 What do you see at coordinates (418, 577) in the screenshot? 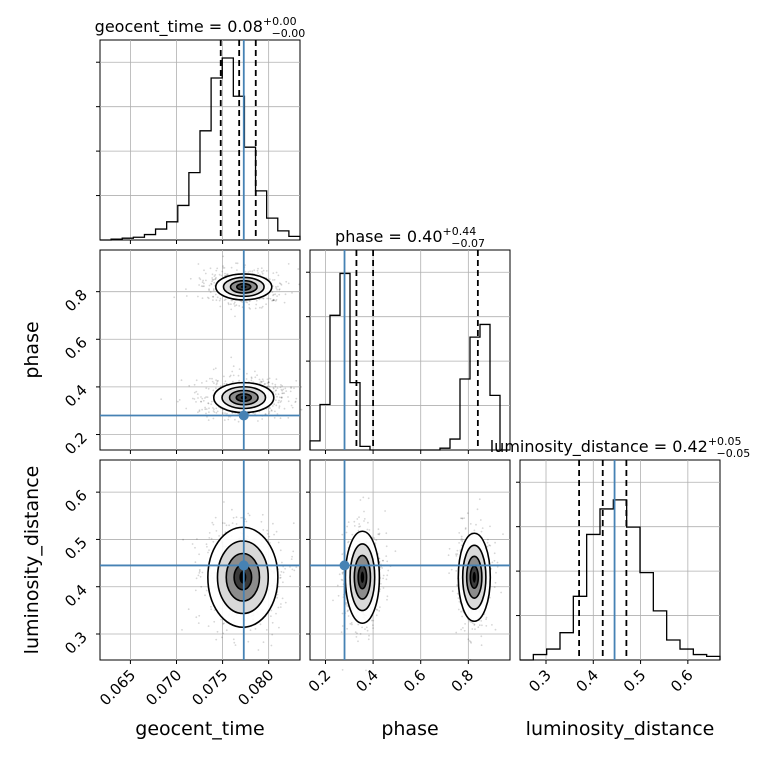
I see `density-contours` at bounding box center [418, 577].